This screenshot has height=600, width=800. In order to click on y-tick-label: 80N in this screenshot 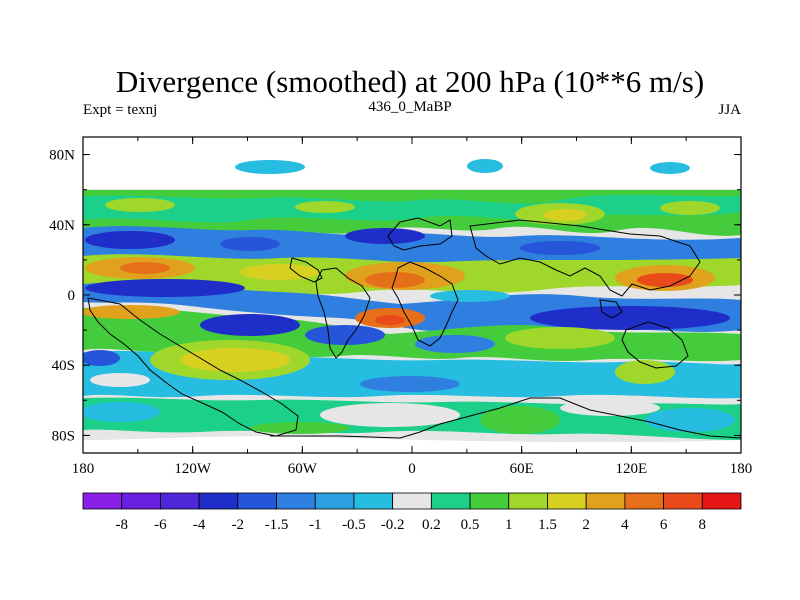, I will do `click(62, 156)`.